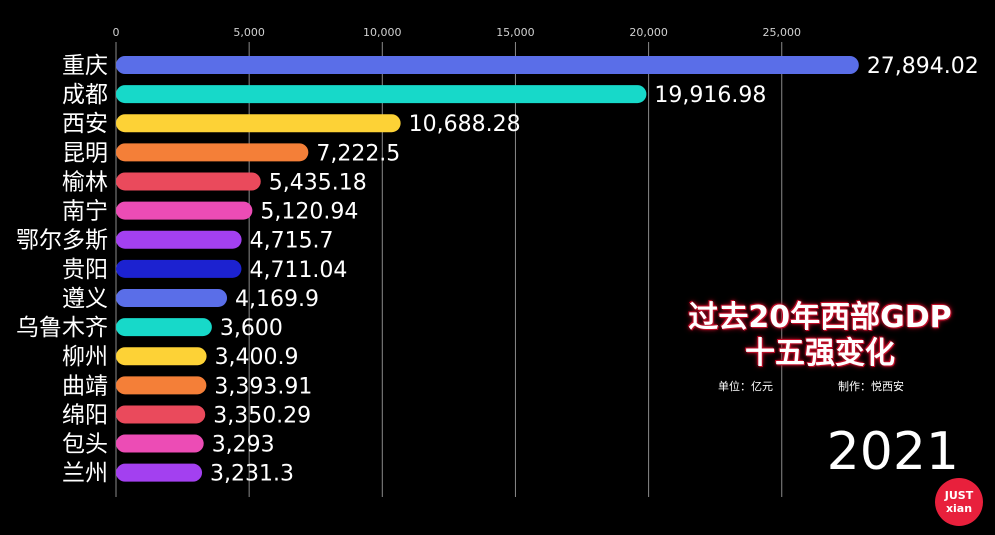 This screenshot has width=995, height=535. Describe the element at coordinates (257, 357) in the screenshot. I see `value-label: 3,400.9` at that location.